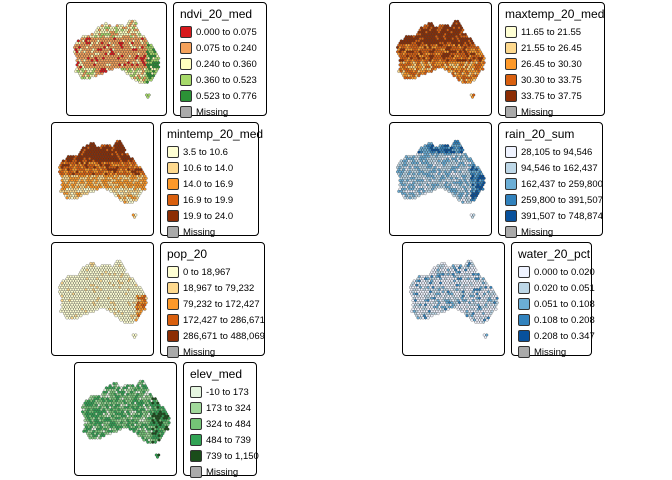 Image resolution: width=672 pixels, height=480 pixels. Describe the element at coordinates (212, 272) in the screenshot. I see `legend-item: 0 to 18,967` at that location.